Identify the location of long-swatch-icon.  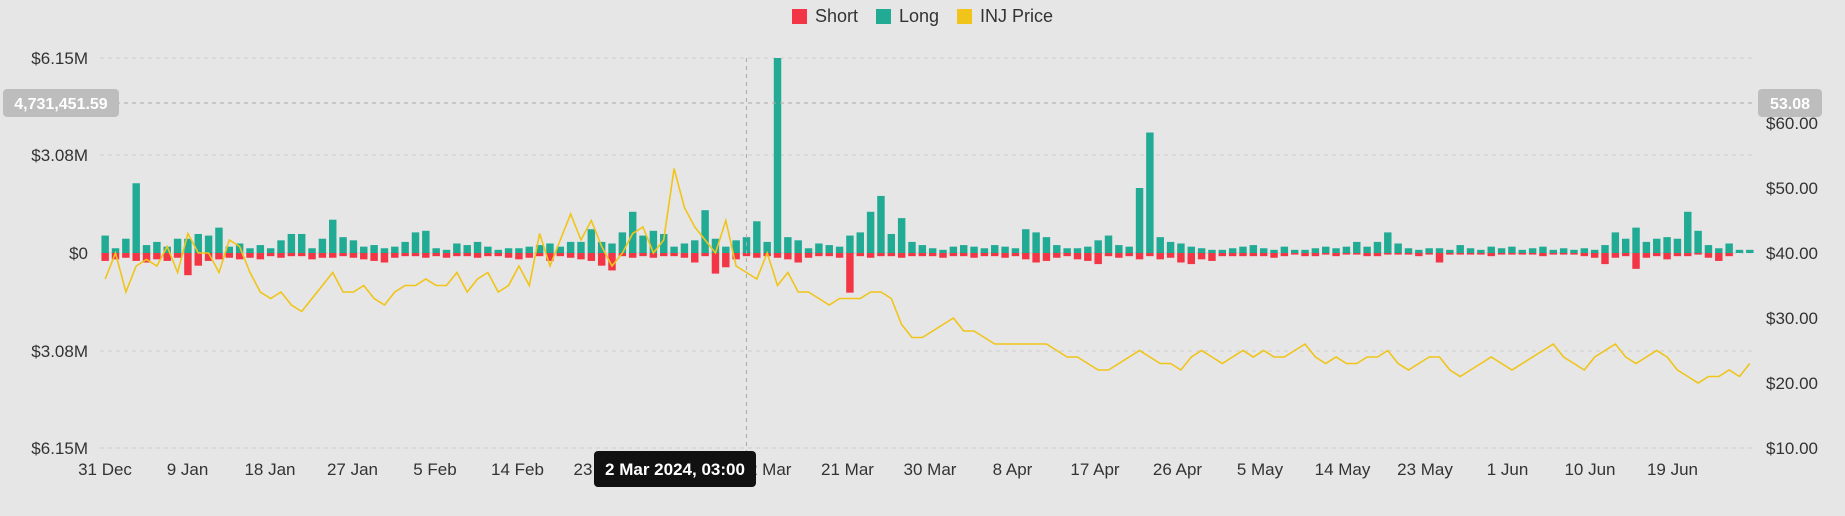
(883, 16).